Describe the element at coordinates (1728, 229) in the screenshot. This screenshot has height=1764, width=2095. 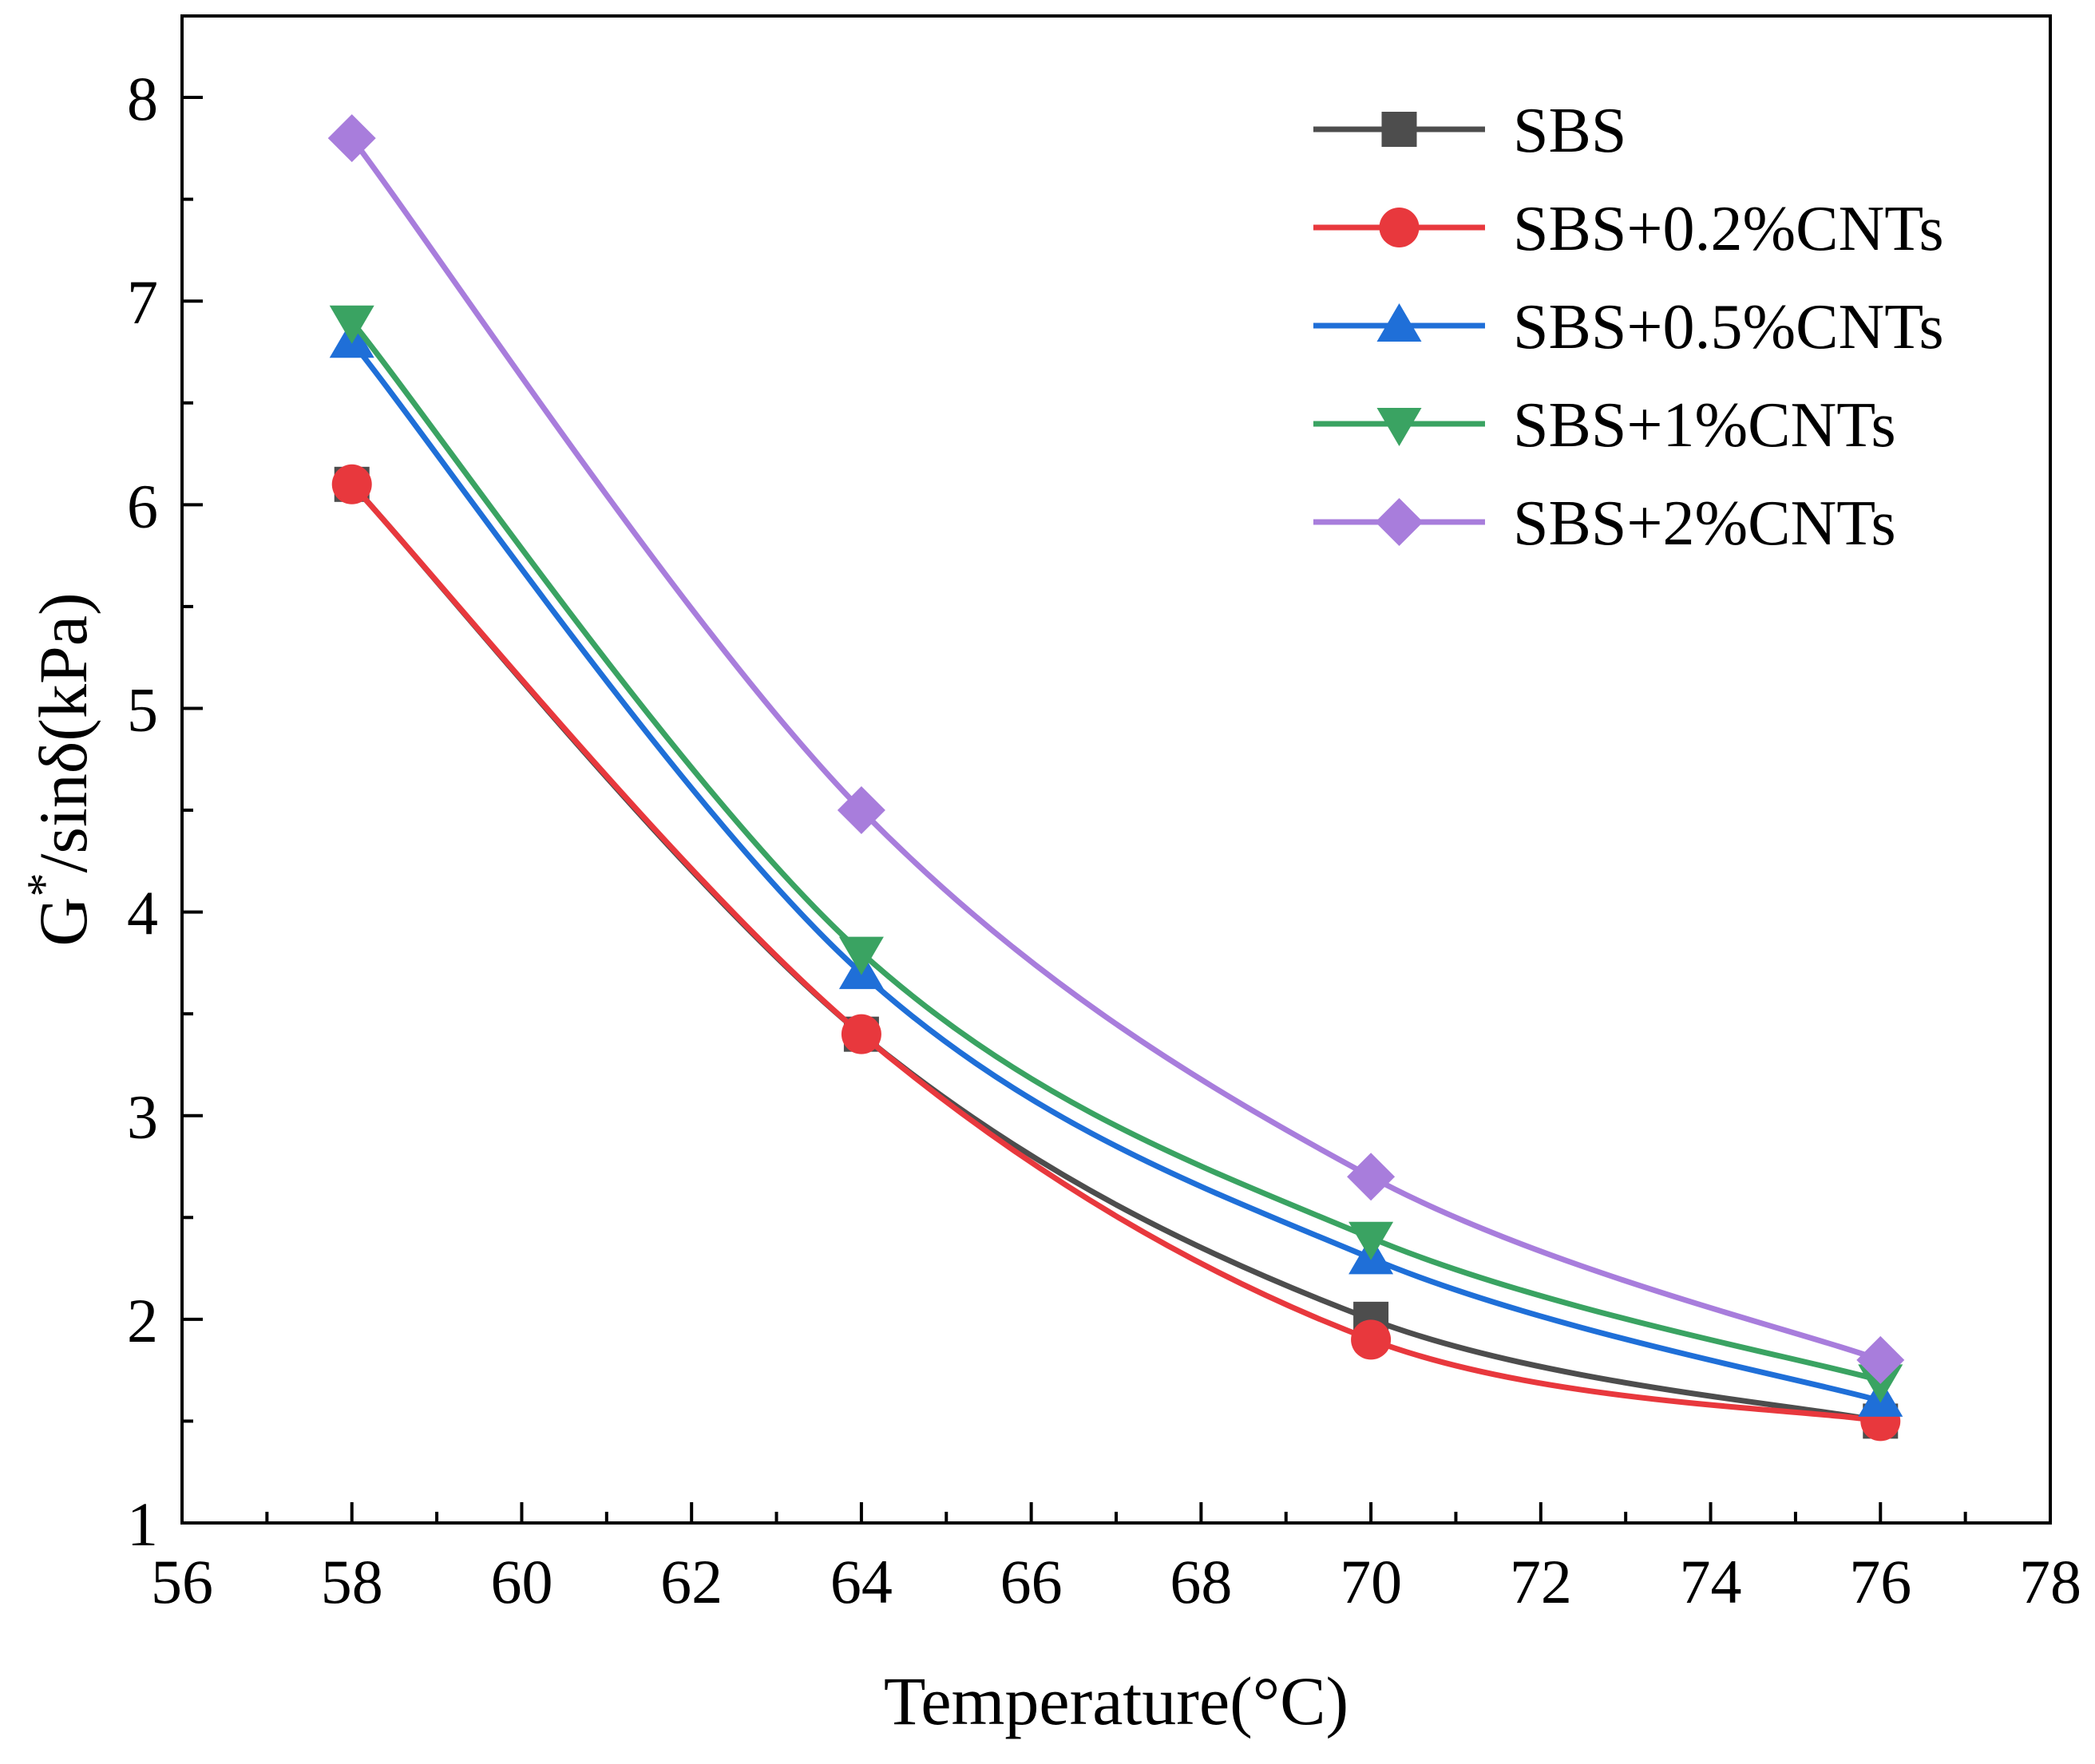
I see `legend-label: SBS+0.2%CNTs` at that location.